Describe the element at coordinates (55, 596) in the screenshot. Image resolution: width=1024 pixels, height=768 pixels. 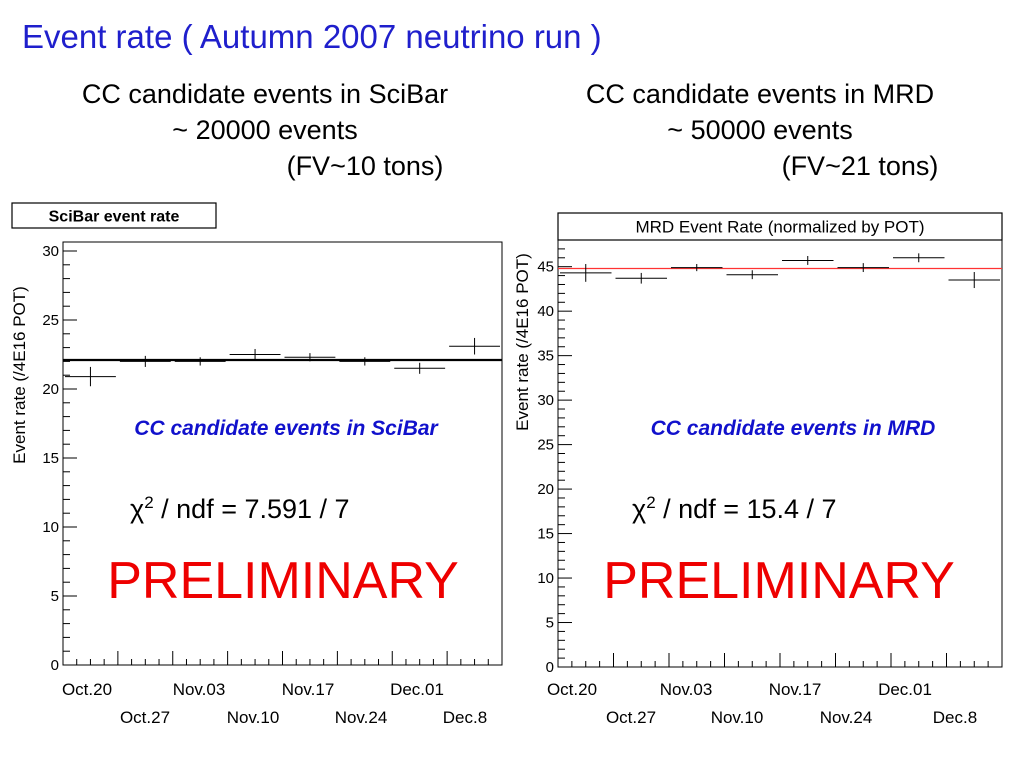
I see `scibar-ytick-label: 5` at that location.